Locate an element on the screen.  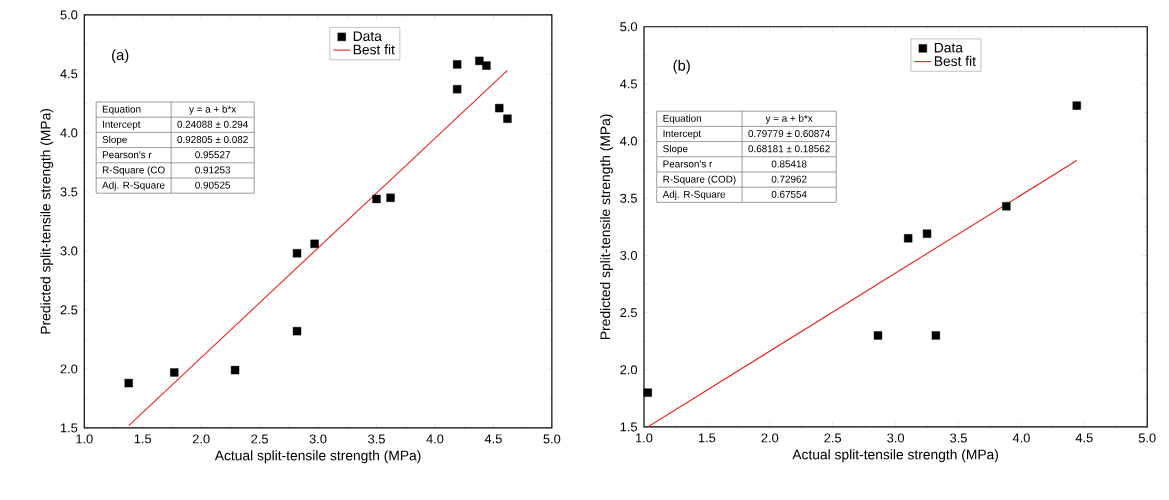
annotation: 0.95527 is located at coordinates (212, 155).